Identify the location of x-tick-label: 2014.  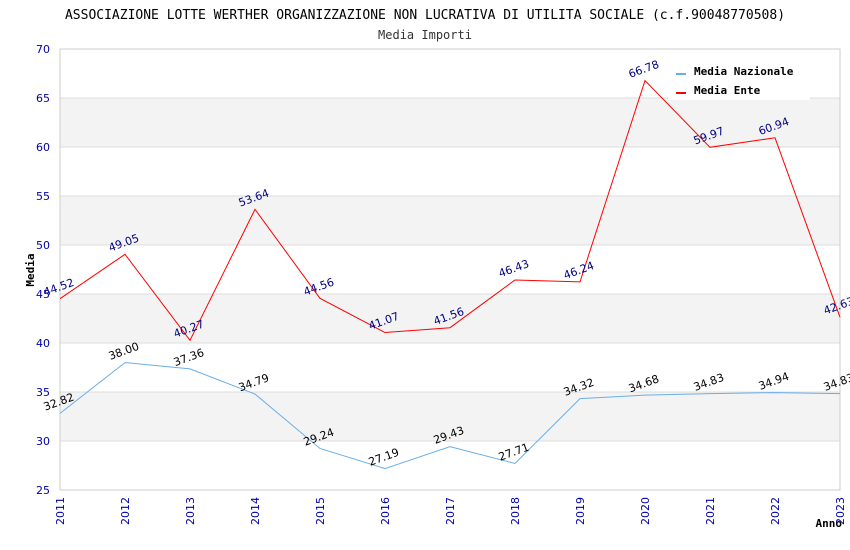
(255, 511).